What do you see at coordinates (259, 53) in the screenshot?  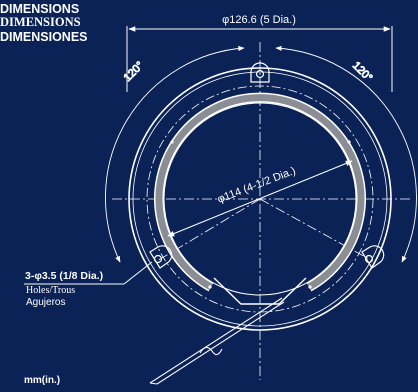 I see `outer-diameter-dimension: φ126.6 (5 Dia.)` at bounding box center [259, 53].